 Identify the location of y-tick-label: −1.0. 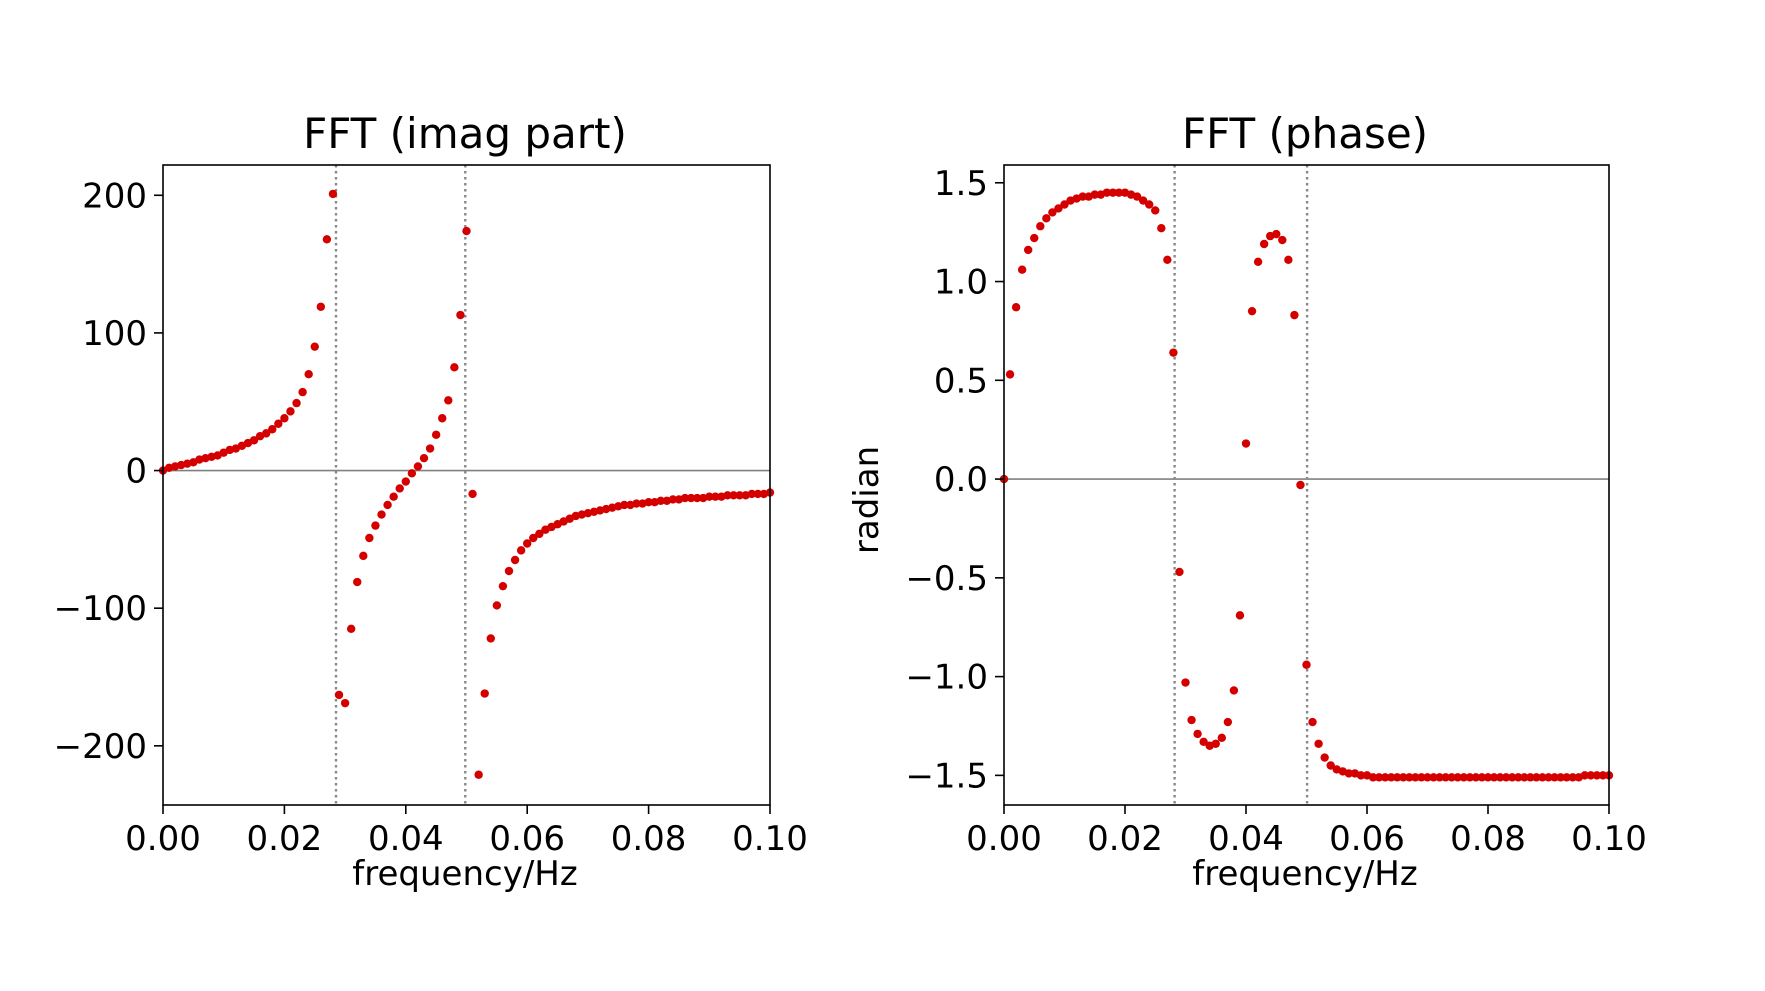
(946, 678).